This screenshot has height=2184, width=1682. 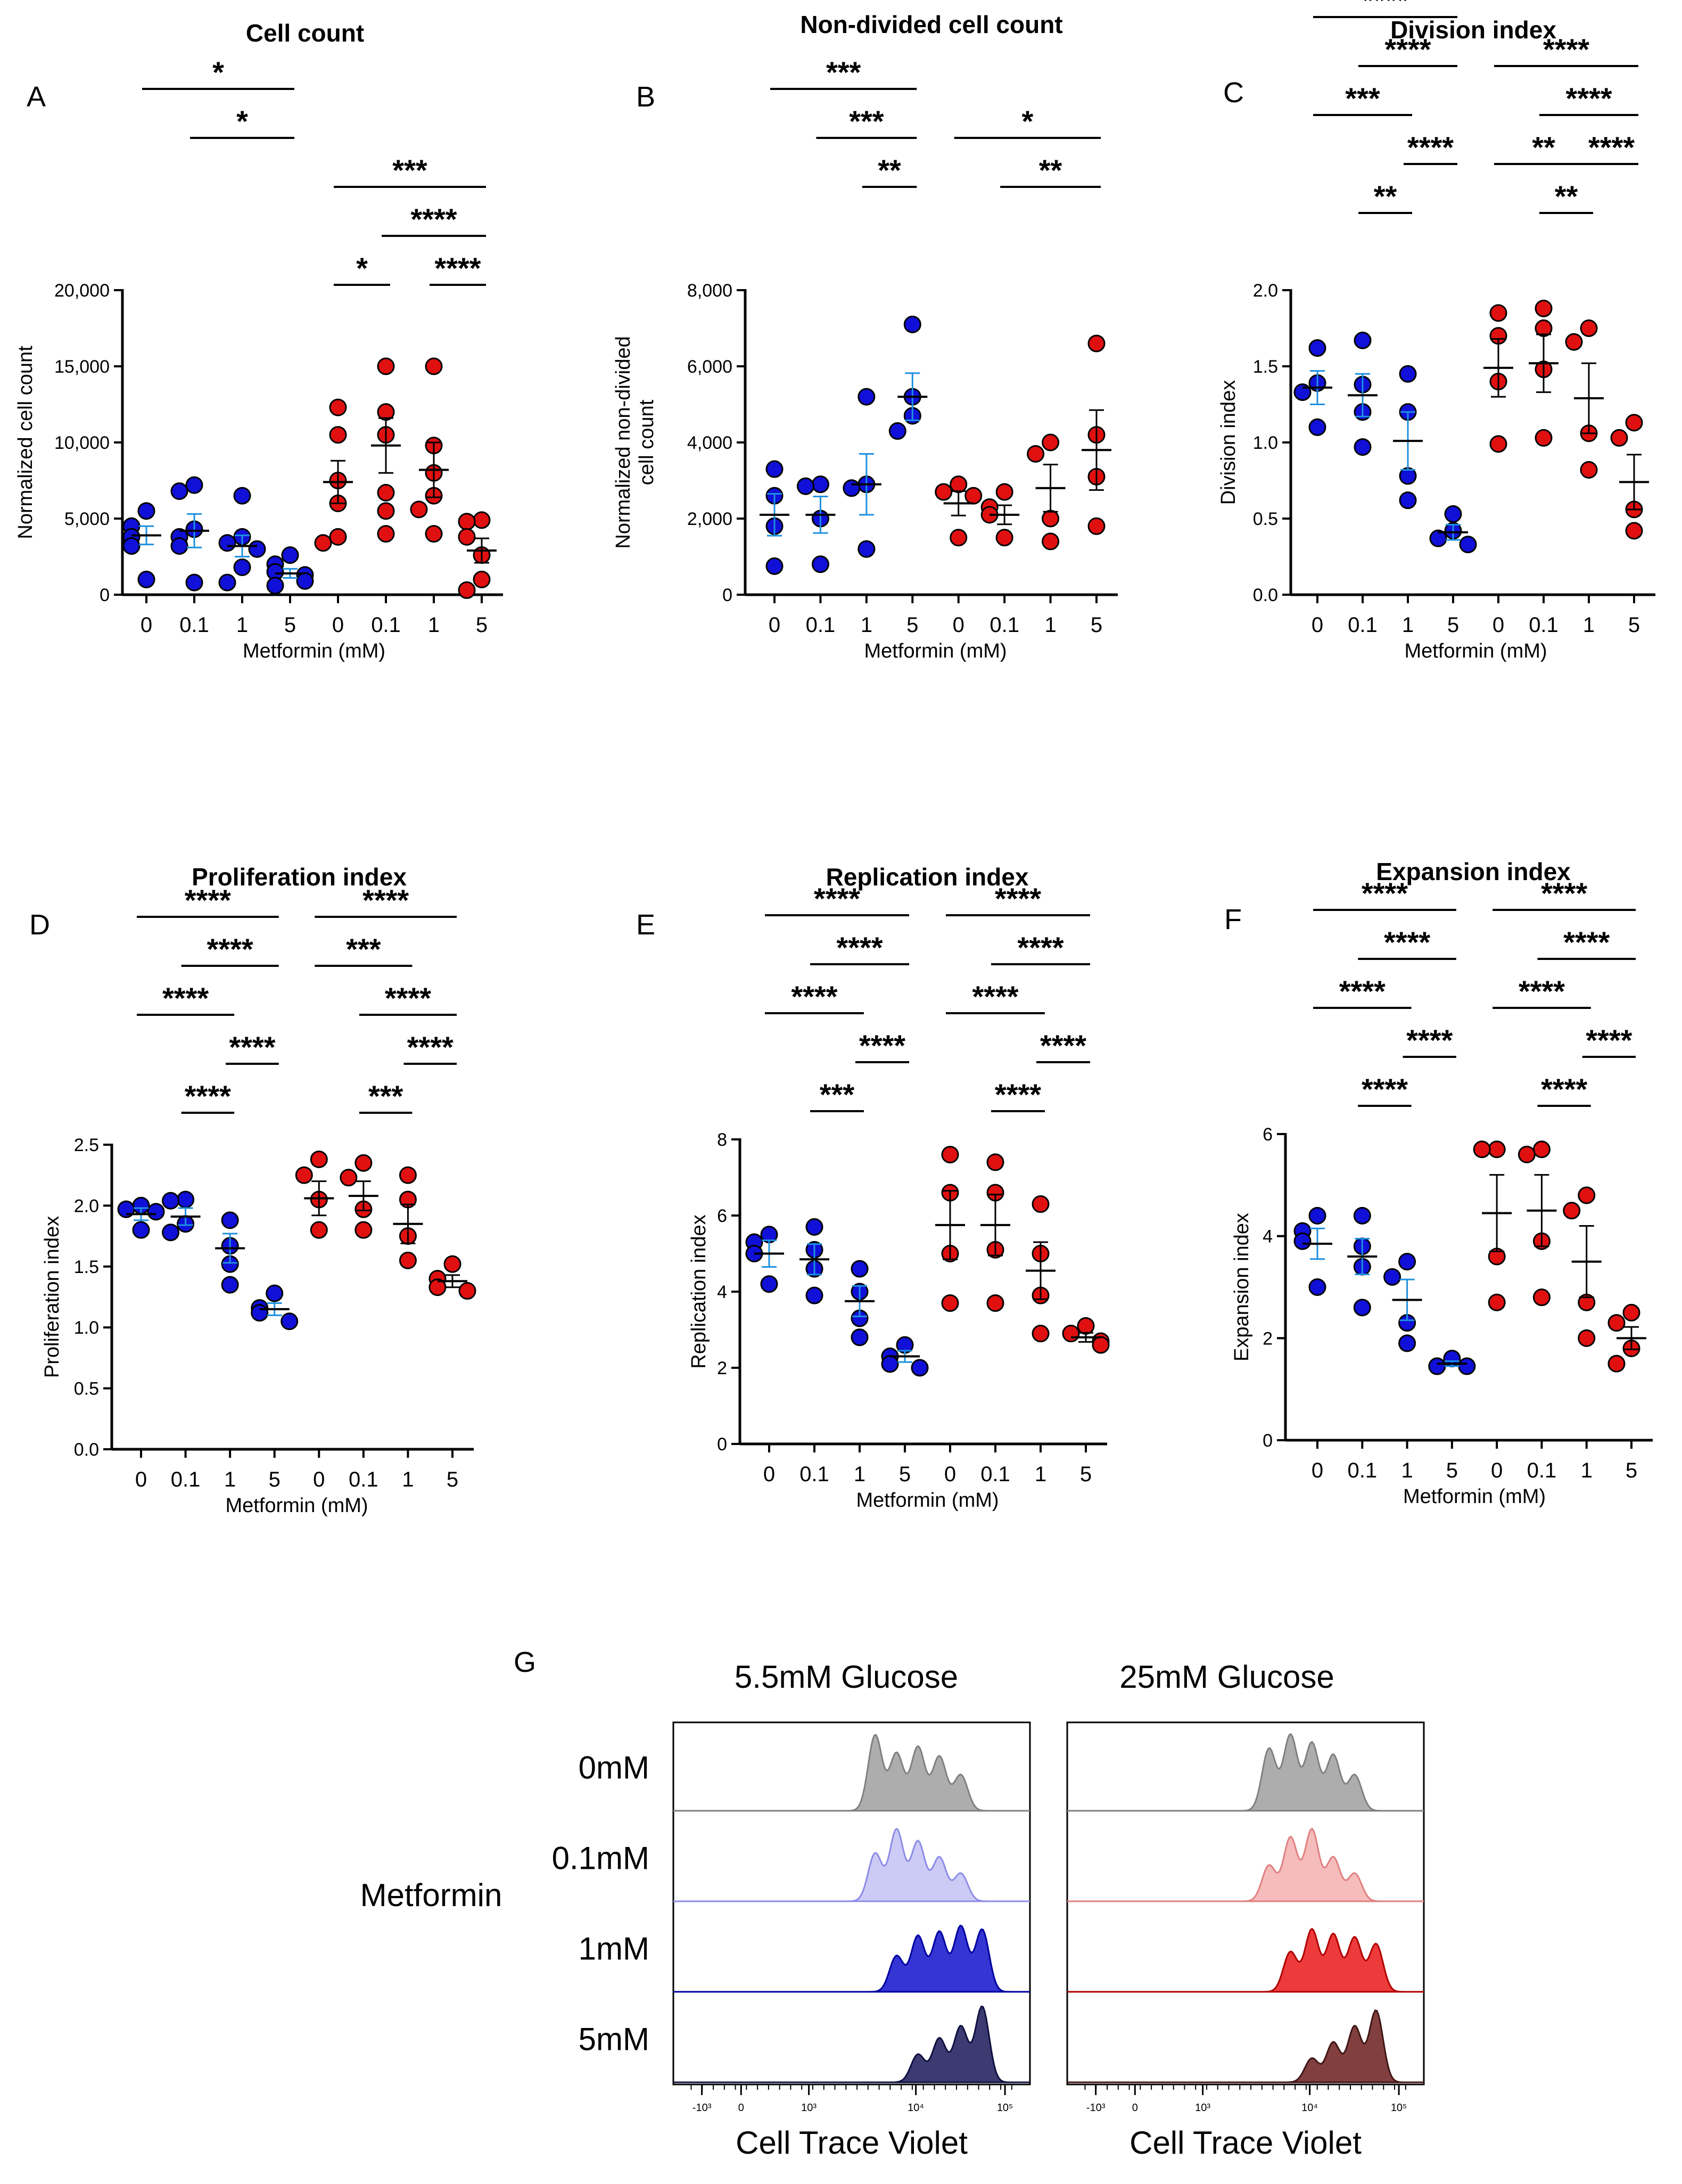 I want to click on y-tick-label: 4,000, so click(x=709, y=443).